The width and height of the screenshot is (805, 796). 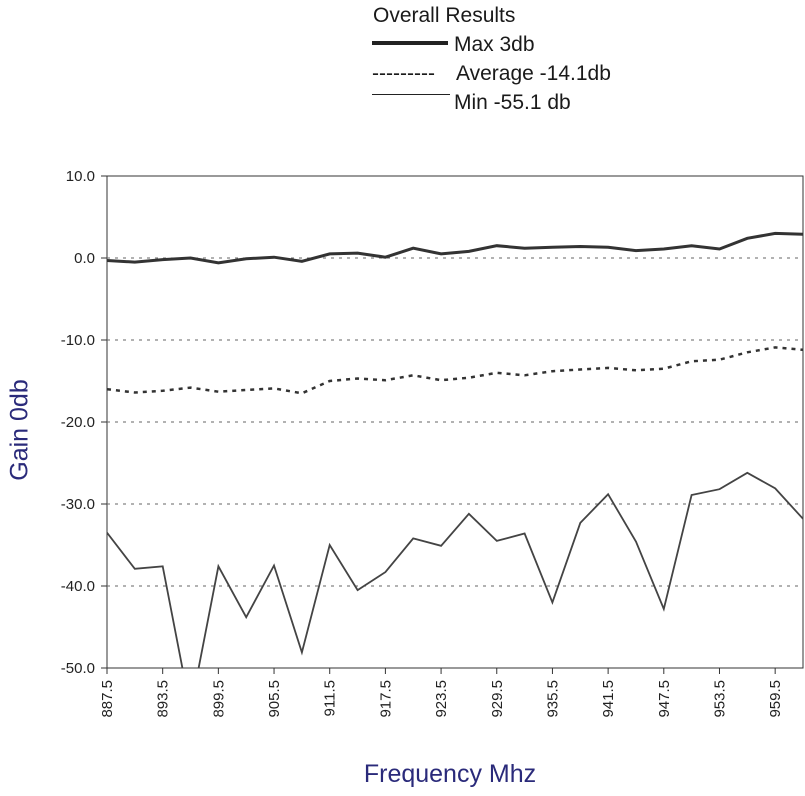 I want to click on x-tick-label: 917.5, so click(x=385, y=699).